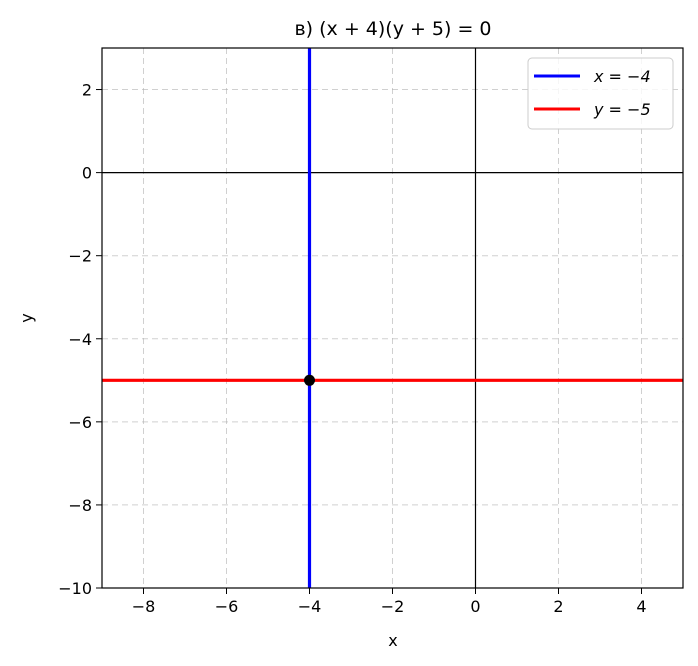  I want to click on x-tick-label: 2, so click(558, 606).